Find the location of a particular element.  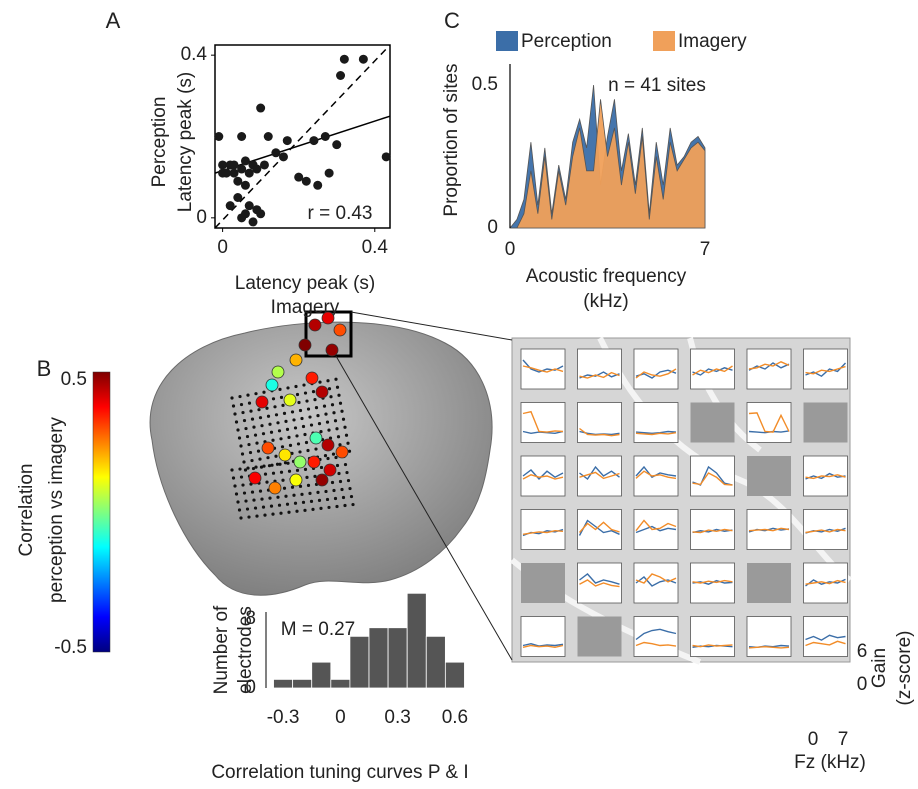

x-tick-label: 0.3 is located at coordinates (397, 717).